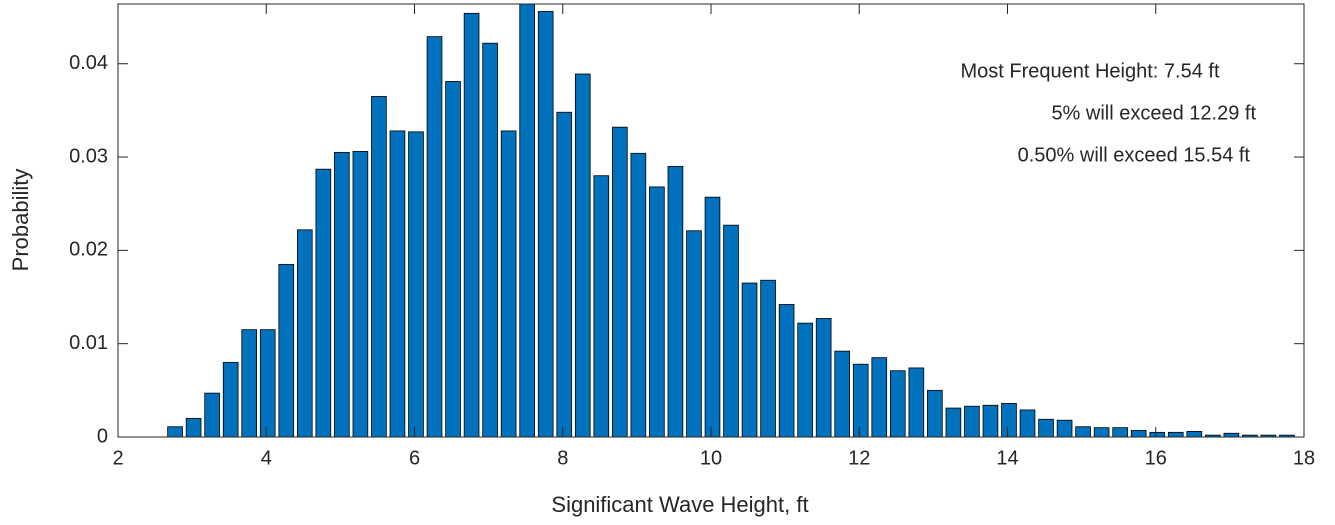 The height and width of the screenshot is (525, 1335). Describe the element at coordinates (1153, 113) in the screenshot. I see `annotation: 5% will exceed 12.29 ft` at that location.